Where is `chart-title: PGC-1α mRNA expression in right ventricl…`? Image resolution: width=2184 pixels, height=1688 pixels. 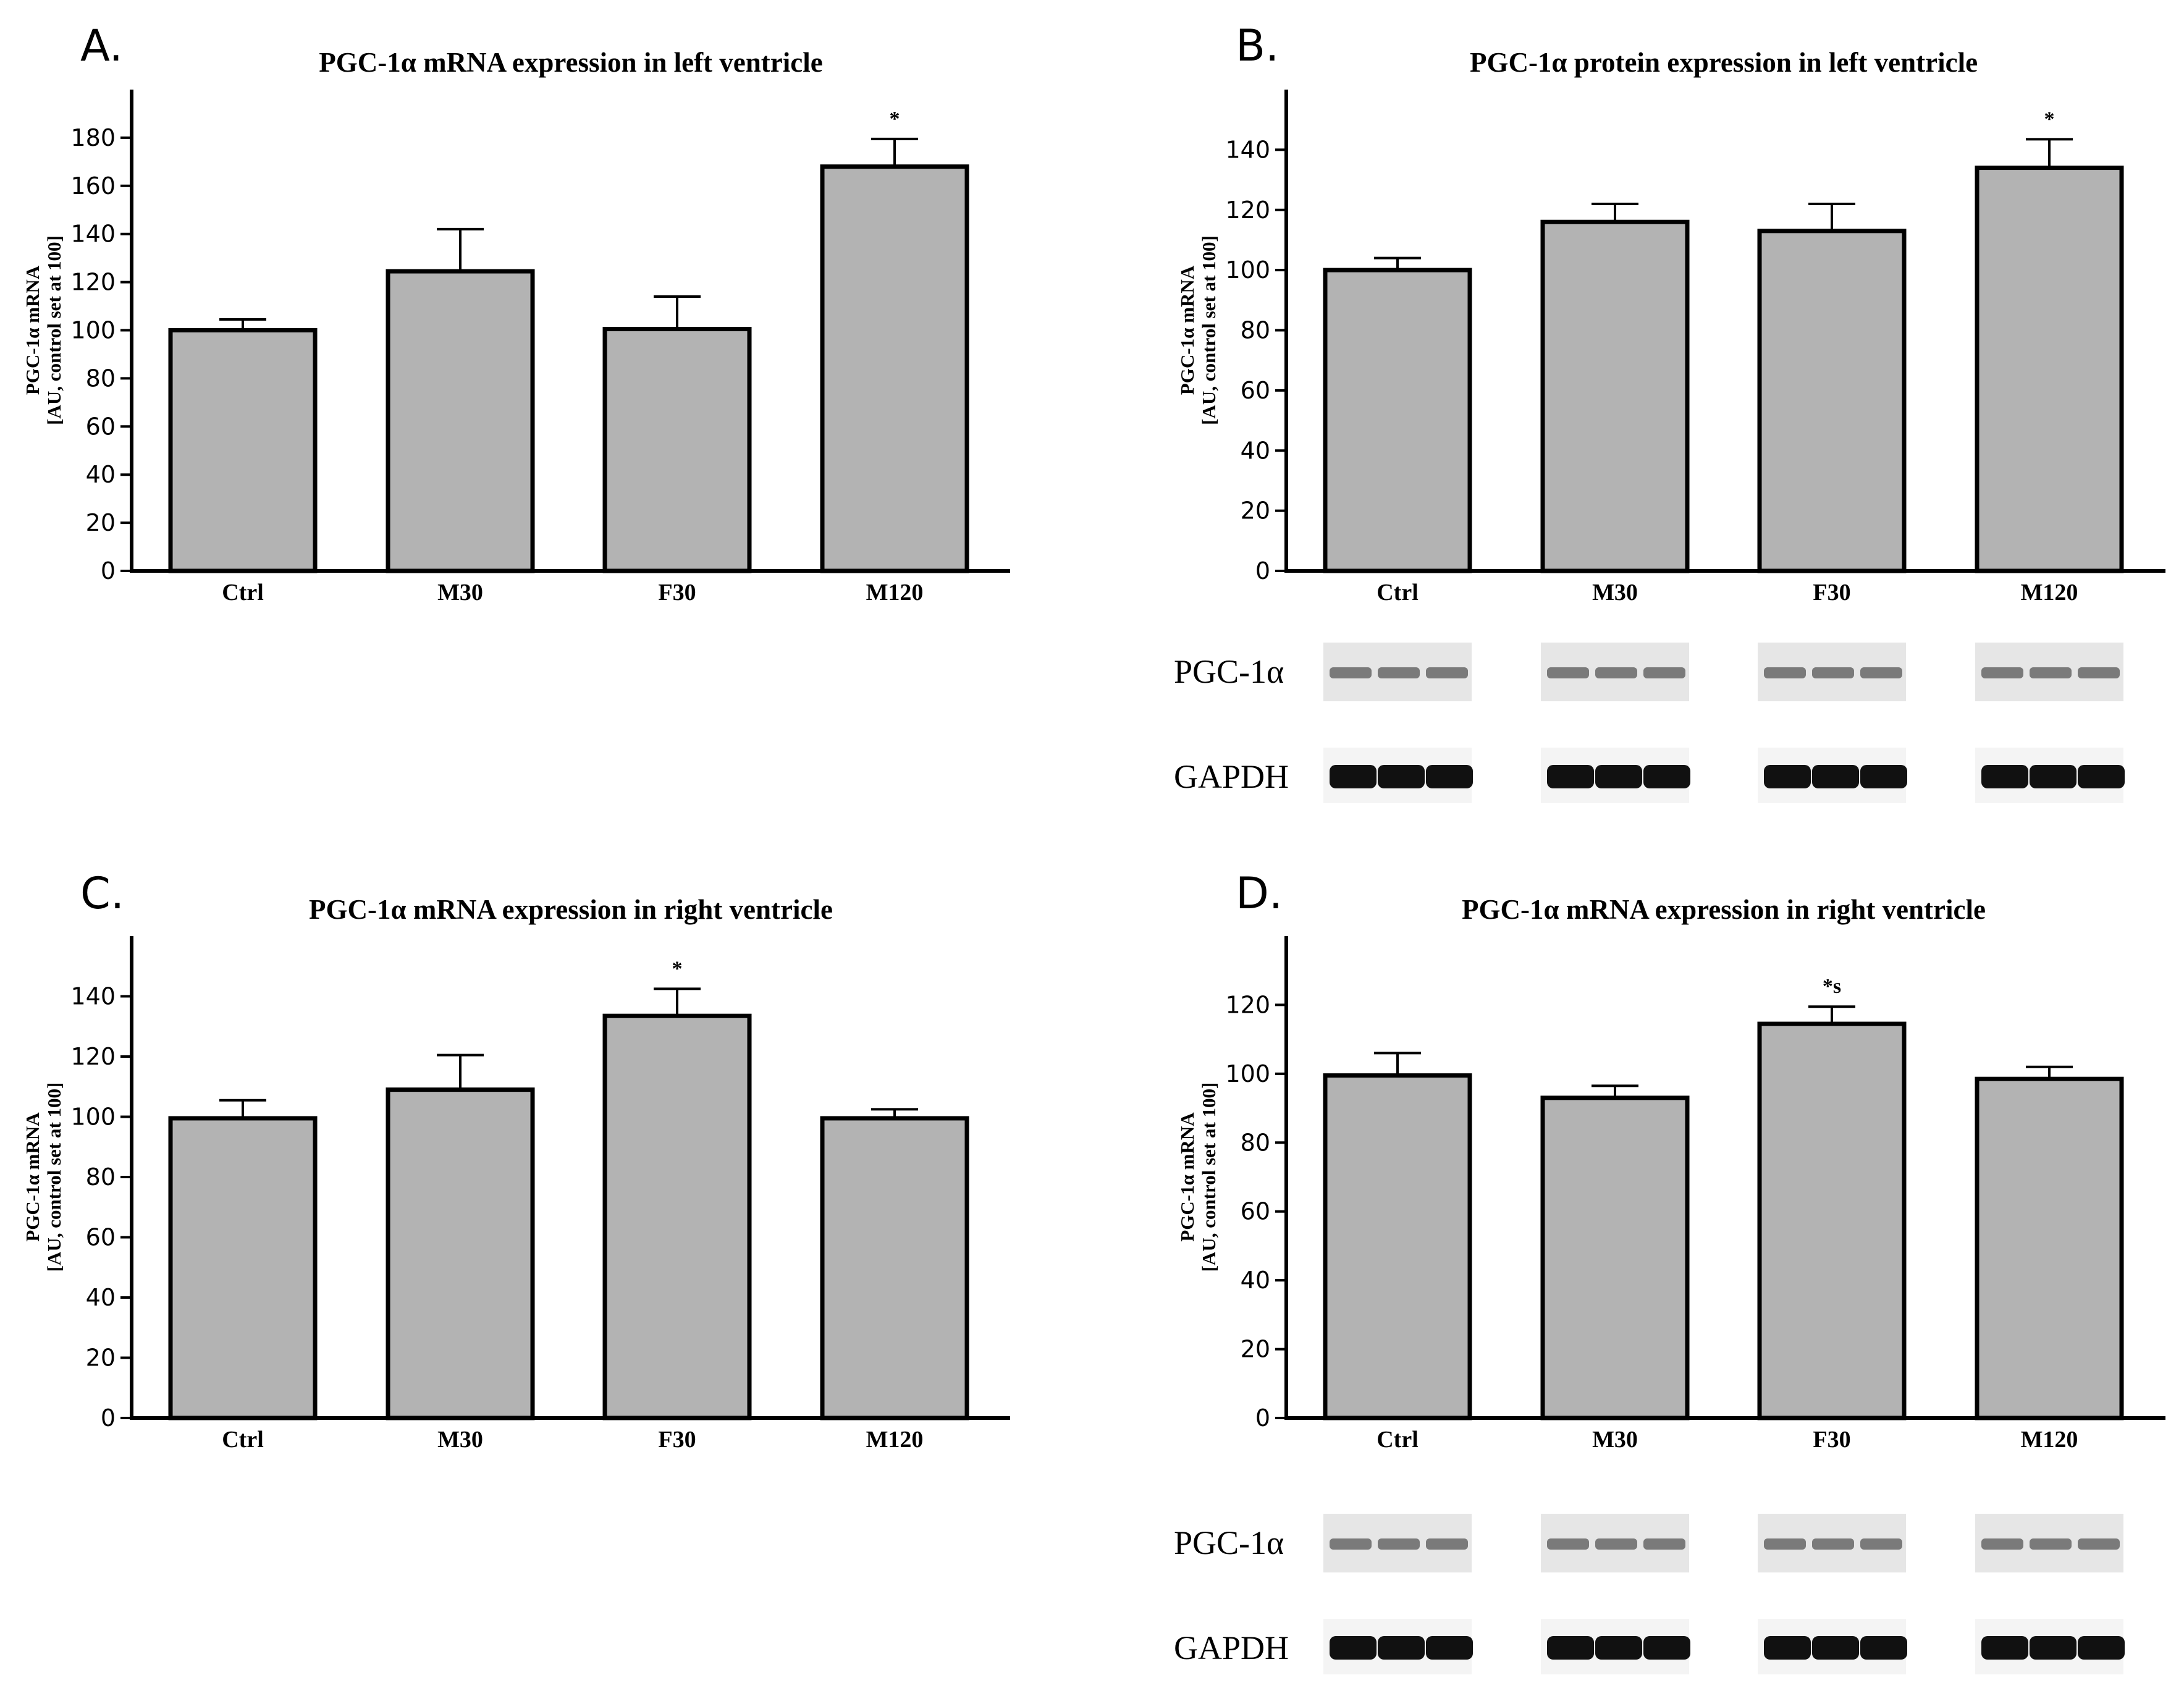 chart-title: PGC-1α mRNA expression in right ventricl… is located at coordinates (1724, 909).